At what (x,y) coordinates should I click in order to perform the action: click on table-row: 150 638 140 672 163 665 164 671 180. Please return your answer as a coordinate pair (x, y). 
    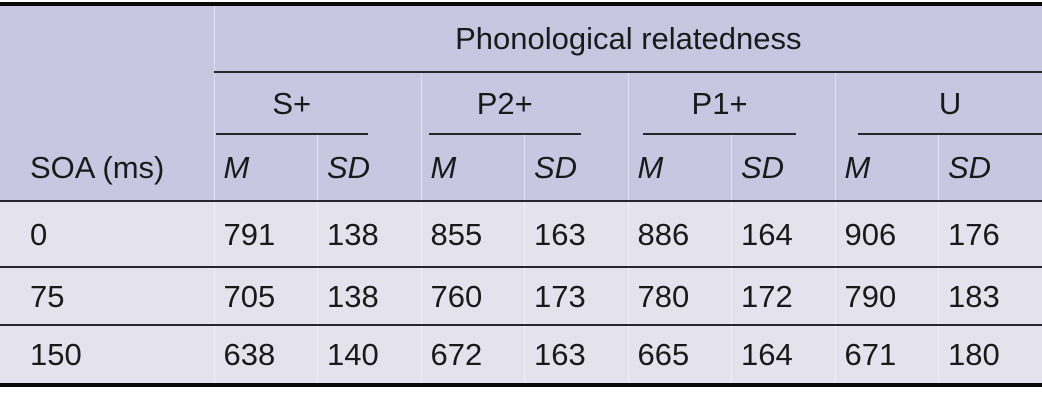
    Looking at the image, I should click on (521, 355).